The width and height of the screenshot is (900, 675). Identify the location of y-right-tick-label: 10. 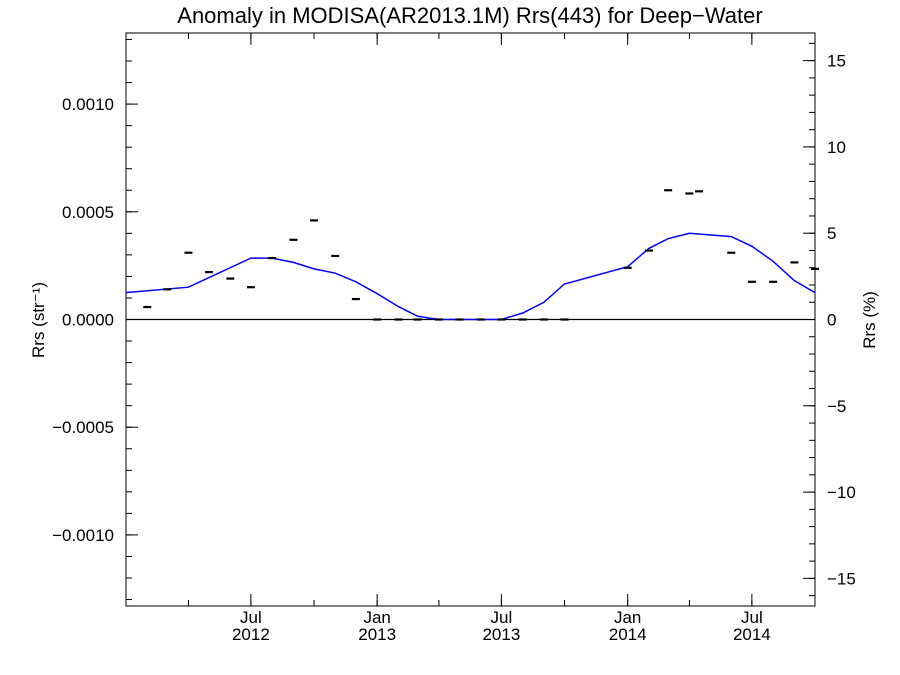
(836, 147).